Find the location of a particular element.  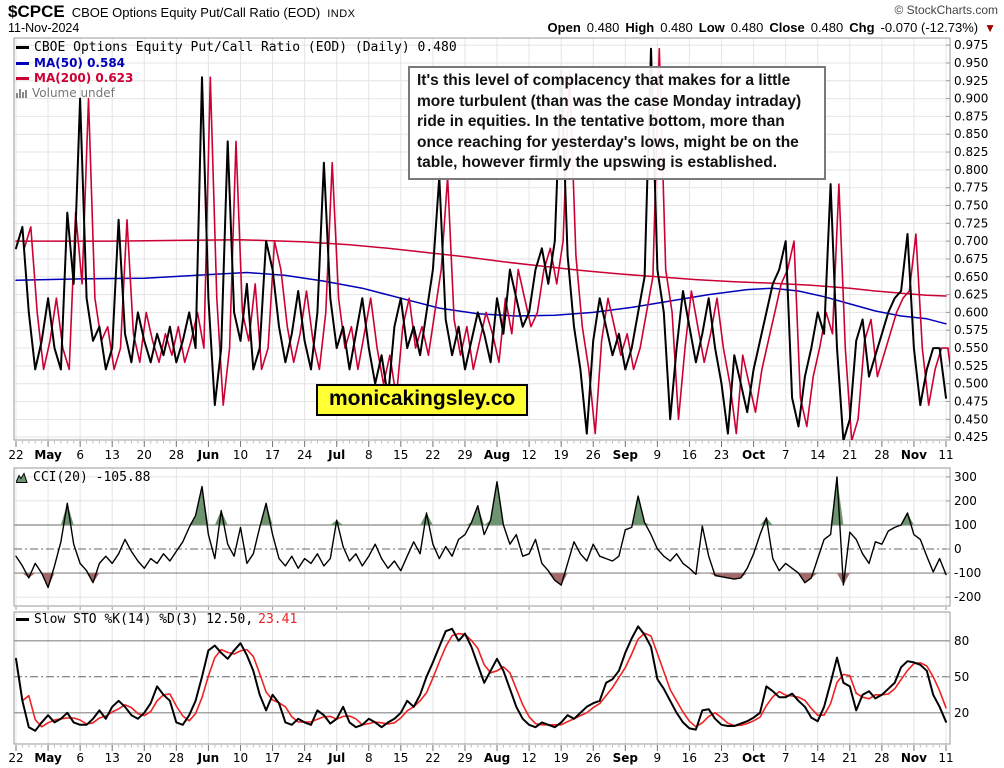

close-label: Close is located at coordinates (787, 27).